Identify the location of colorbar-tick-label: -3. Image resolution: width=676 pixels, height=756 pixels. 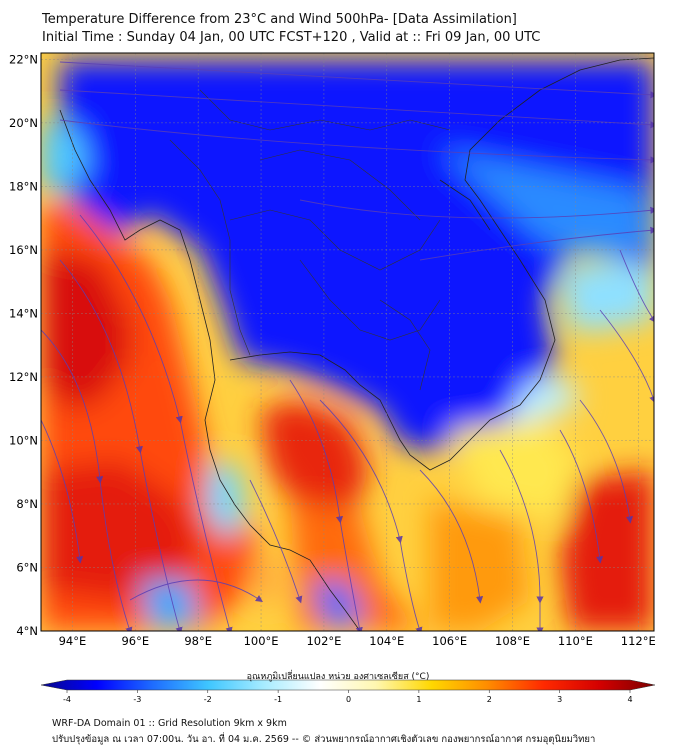
(137, 699).